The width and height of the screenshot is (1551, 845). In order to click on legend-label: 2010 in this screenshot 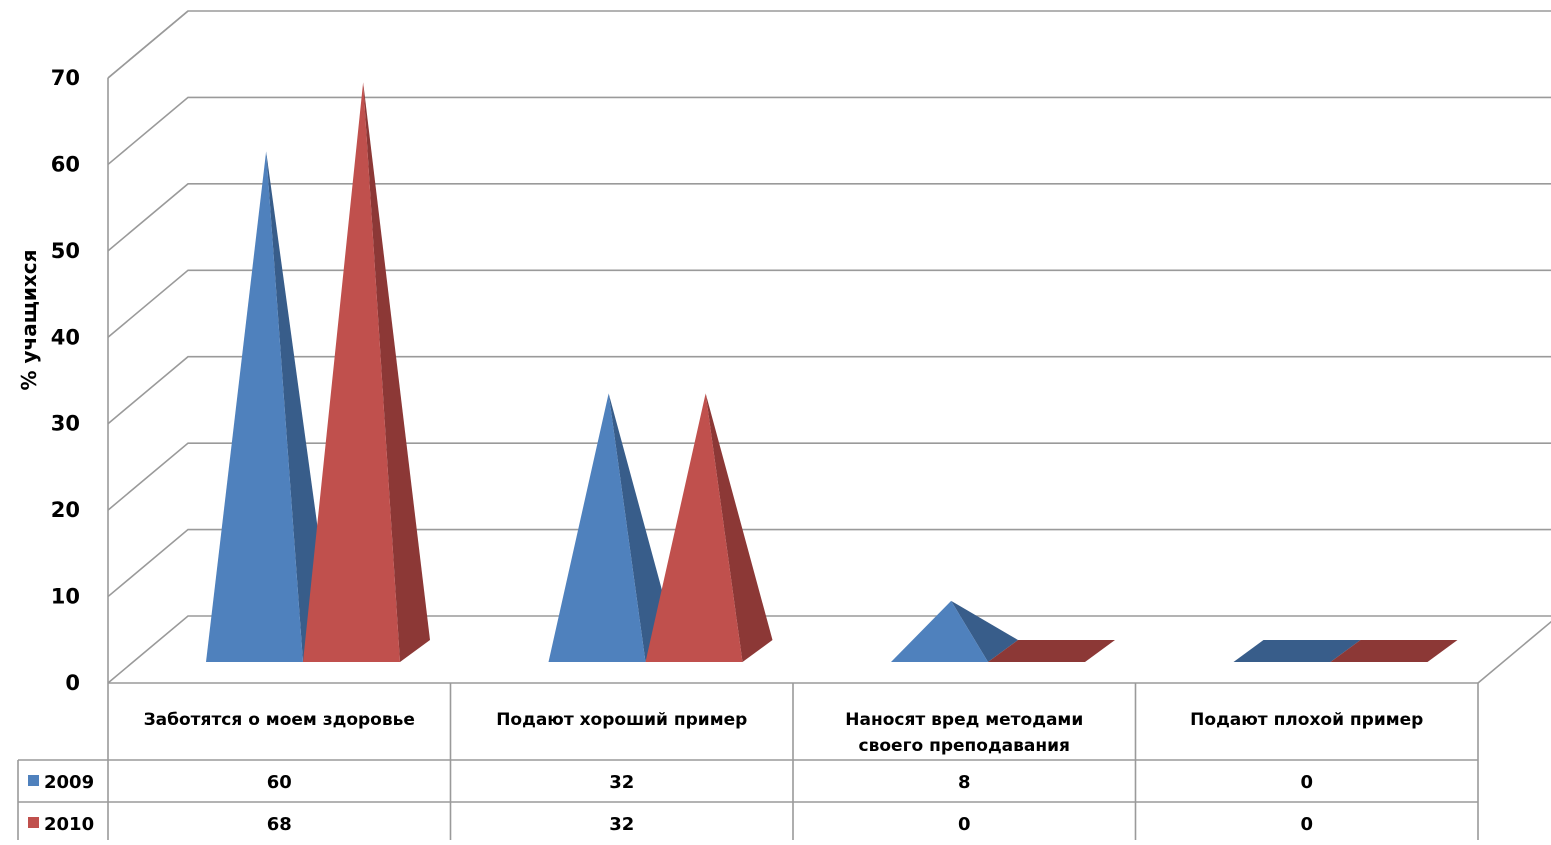, I will do `click(69, 824)`.